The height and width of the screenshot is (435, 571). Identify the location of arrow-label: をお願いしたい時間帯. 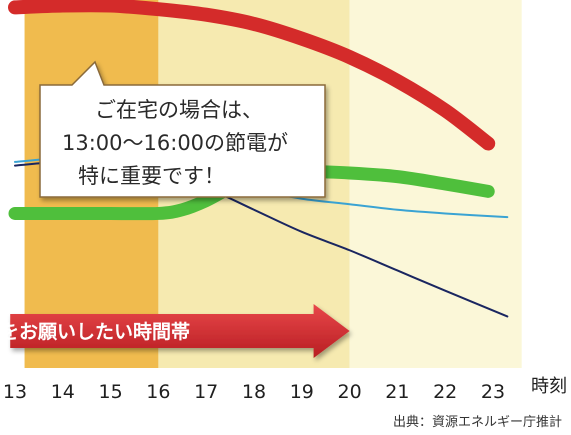
(95, 331).